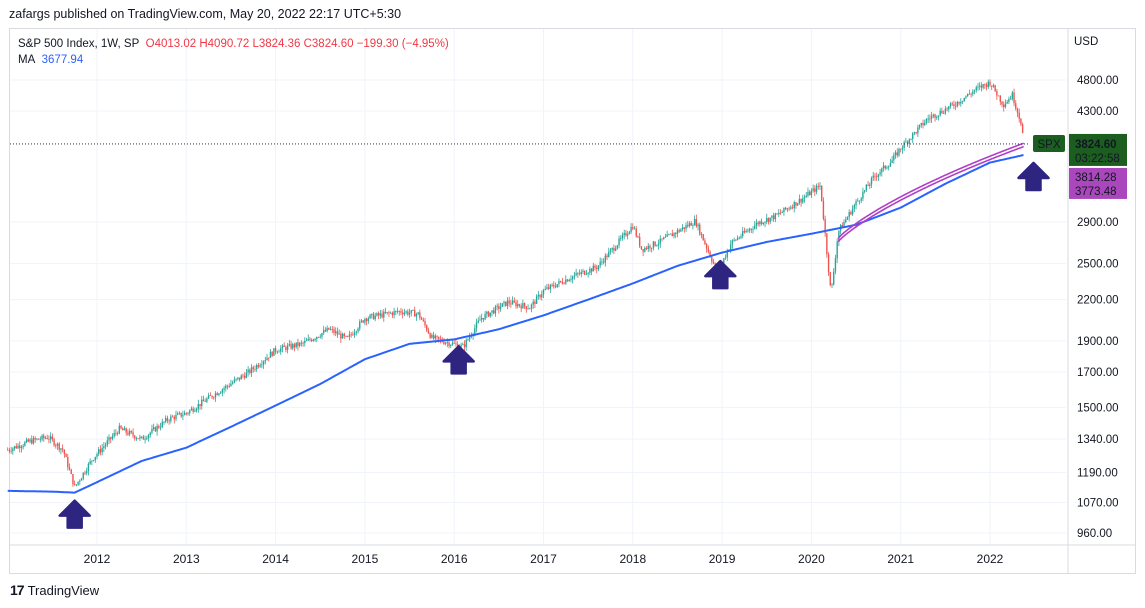 The image size is (1145, 608). I want to click on spx-tag-label: SPX, so click(1048, 145).